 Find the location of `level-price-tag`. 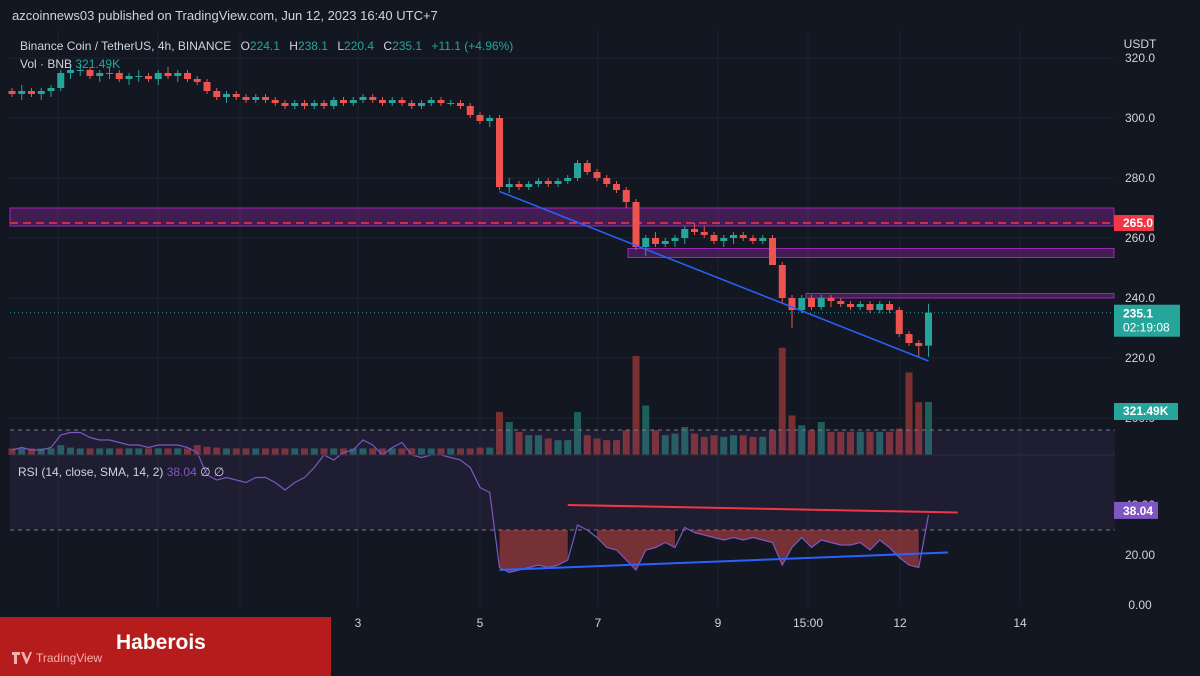

level-price-tag is located at coordinates (1134, 223).